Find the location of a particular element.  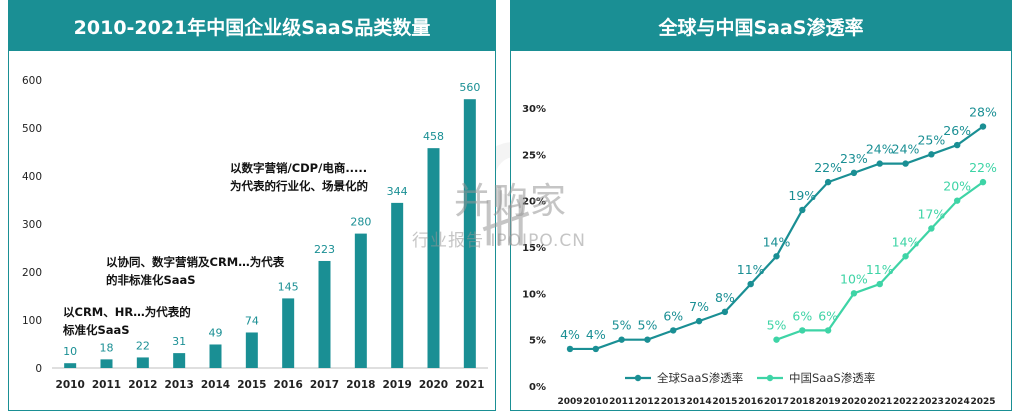

bar-value-label: 560 is located at coordinates (469, 87).